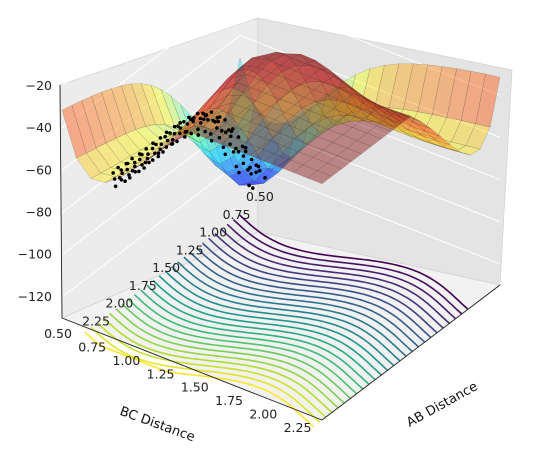 This screenshot has width=538, height=456. What do you see at coordinates (35, 254) in the screenshot?
I see `z-tick-label: −100` at bounding box center [35, 254].